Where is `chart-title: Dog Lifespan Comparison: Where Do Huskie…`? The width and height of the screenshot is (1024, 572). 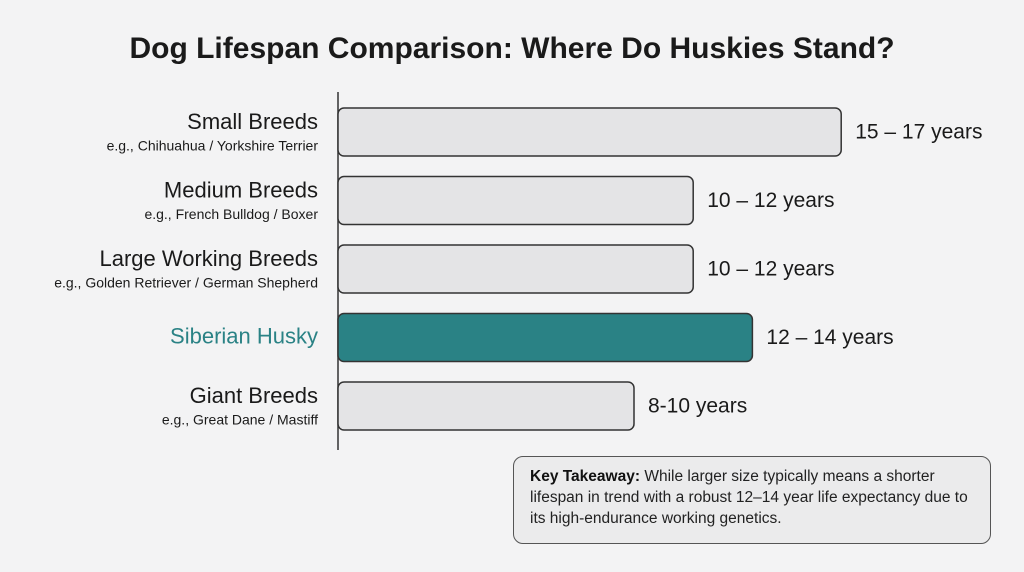
chart-title: Dog Lifespan Comparison: Where Do Huskie… is located at coordinates (511, 48).